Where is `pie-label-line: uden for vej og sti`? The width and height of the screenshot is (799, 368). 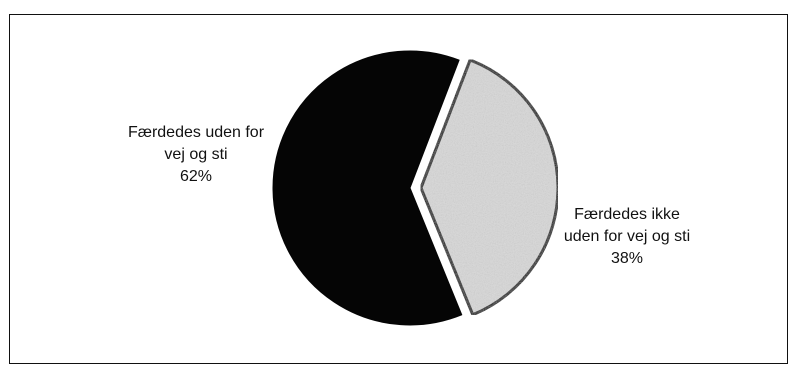
pie-label-line: uden for vej og sti is located at coordinates (627, 236).